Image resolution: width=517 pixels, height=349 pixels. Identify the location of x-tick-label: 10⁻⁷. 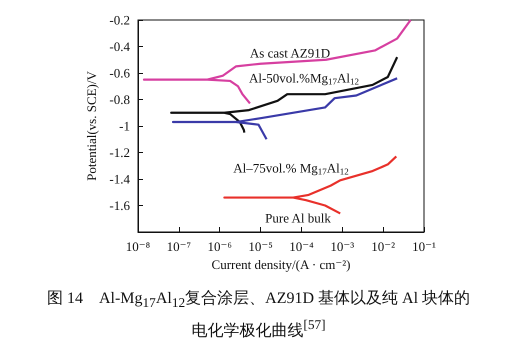
(179, 246).